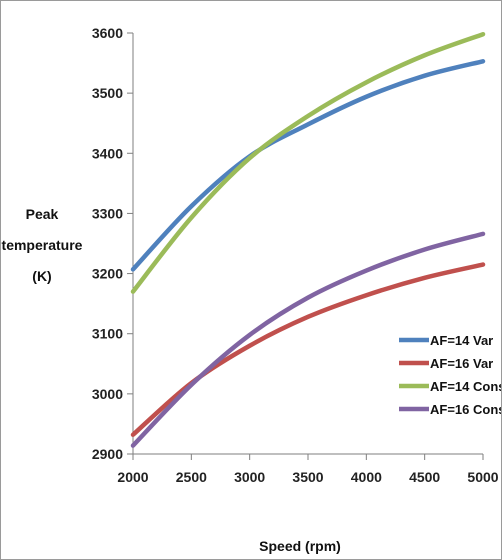 This screenshot has height=560, width=502. What do you see at coordinates (107, 213) in the screenshot?
I see `y-tick-label: 3300` at bounding box center [107, 213].